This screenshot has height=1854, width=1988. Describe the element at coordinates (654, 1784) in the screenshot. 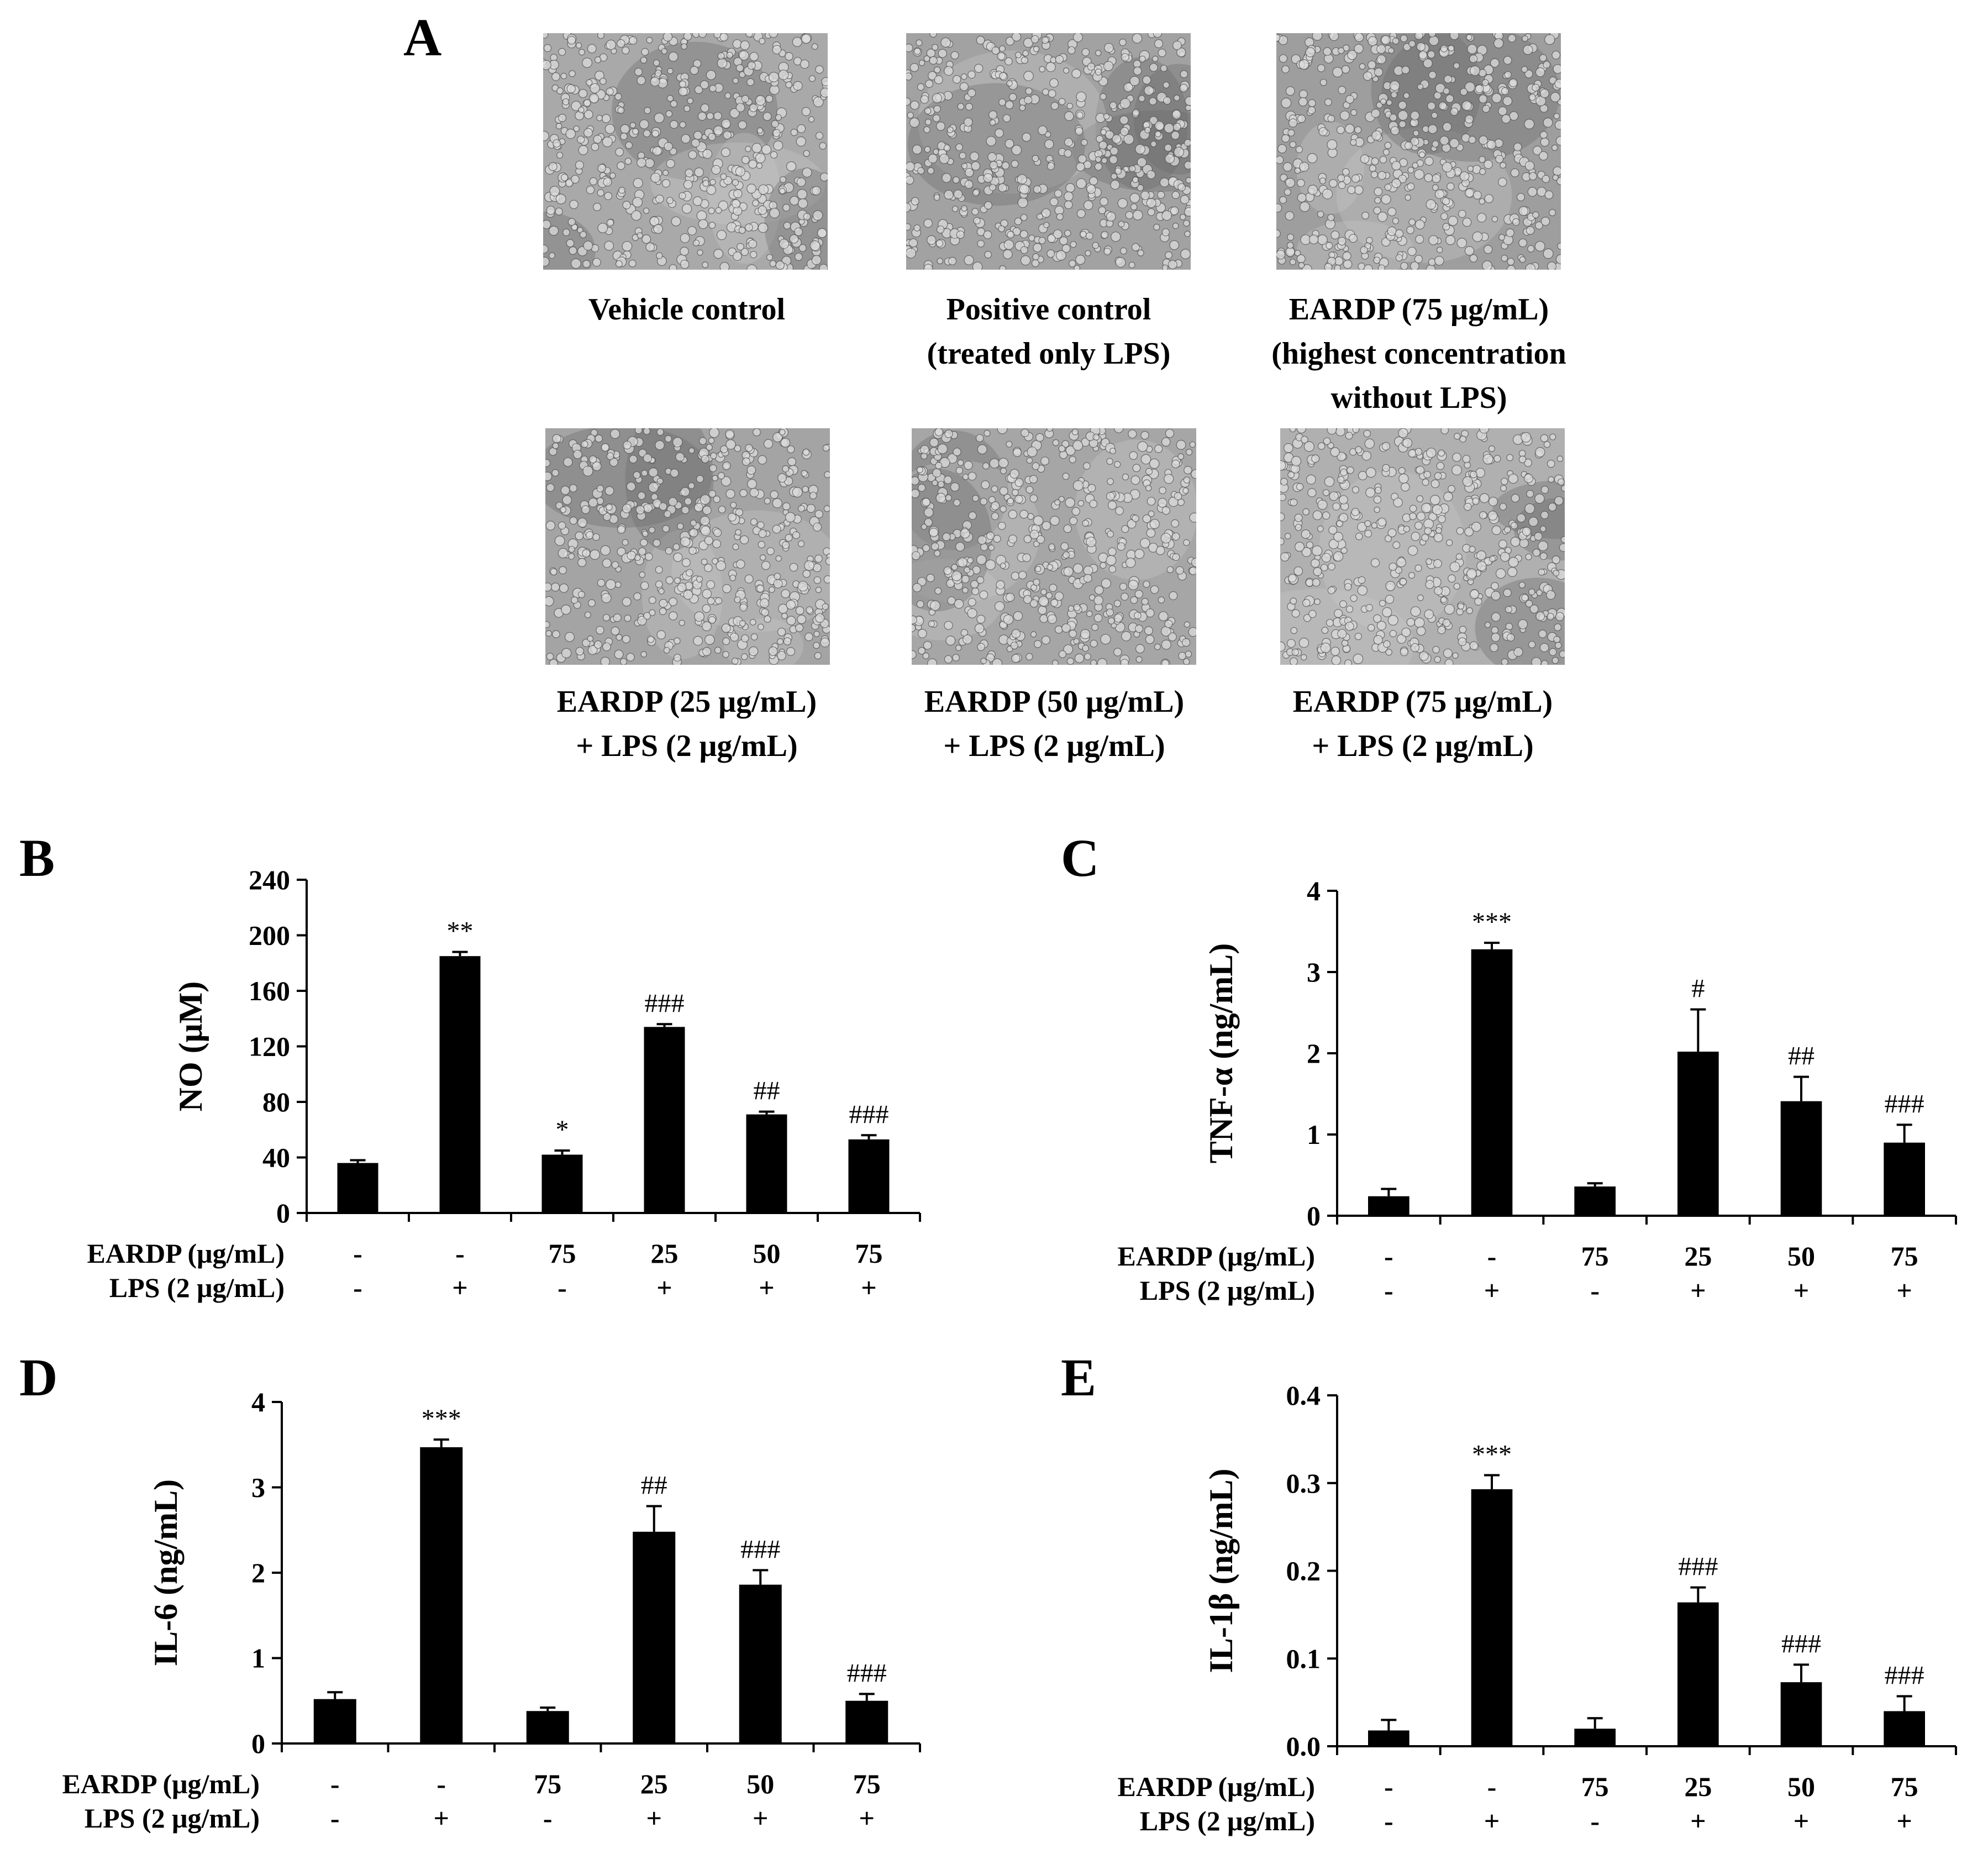

I see `eardp-value: 25` at that location.